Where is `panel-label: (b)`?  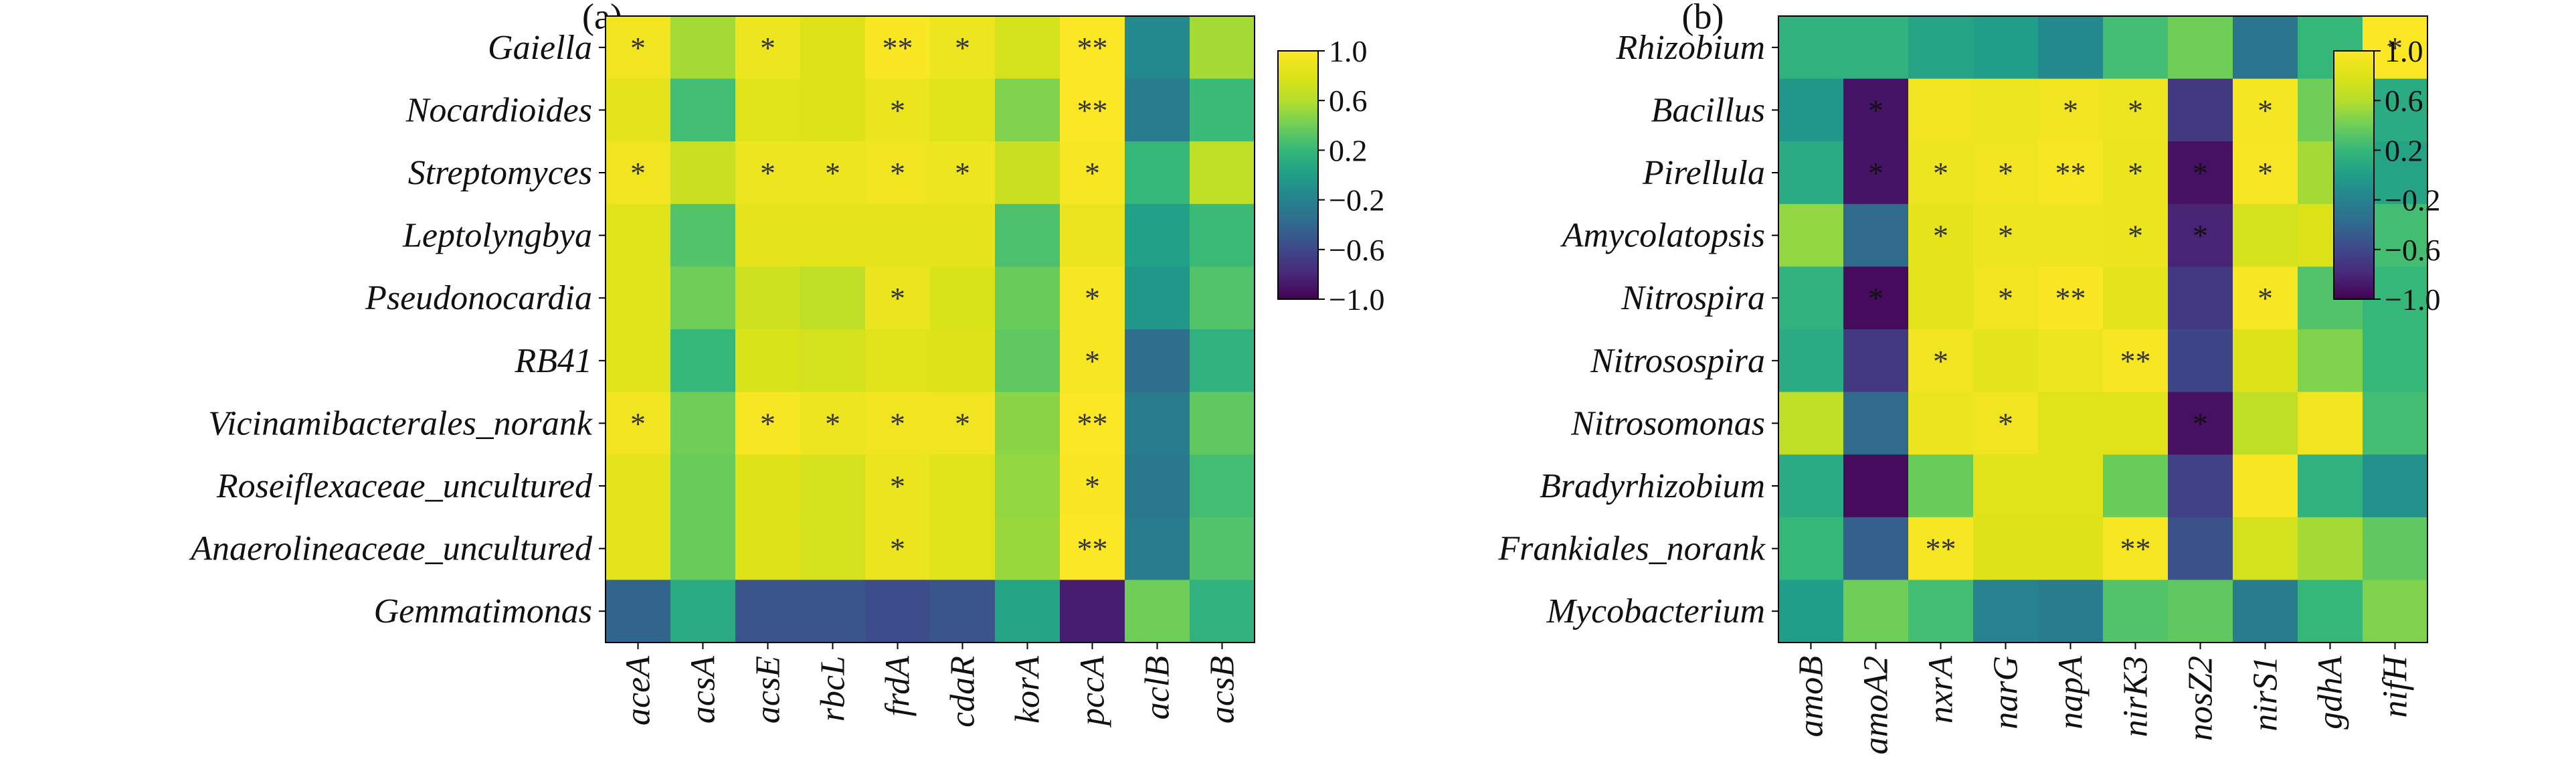 panel-label: (b) is located at coordinates (1703, 18).